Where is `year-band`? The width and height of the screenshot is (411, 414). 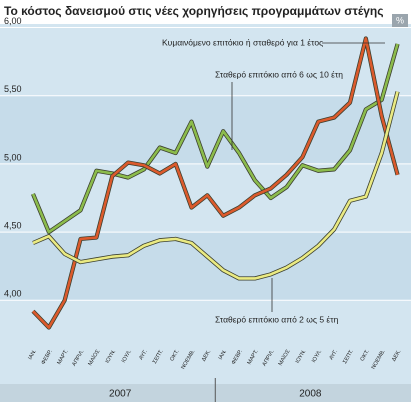
year-band is located at coordinates (205, 393).